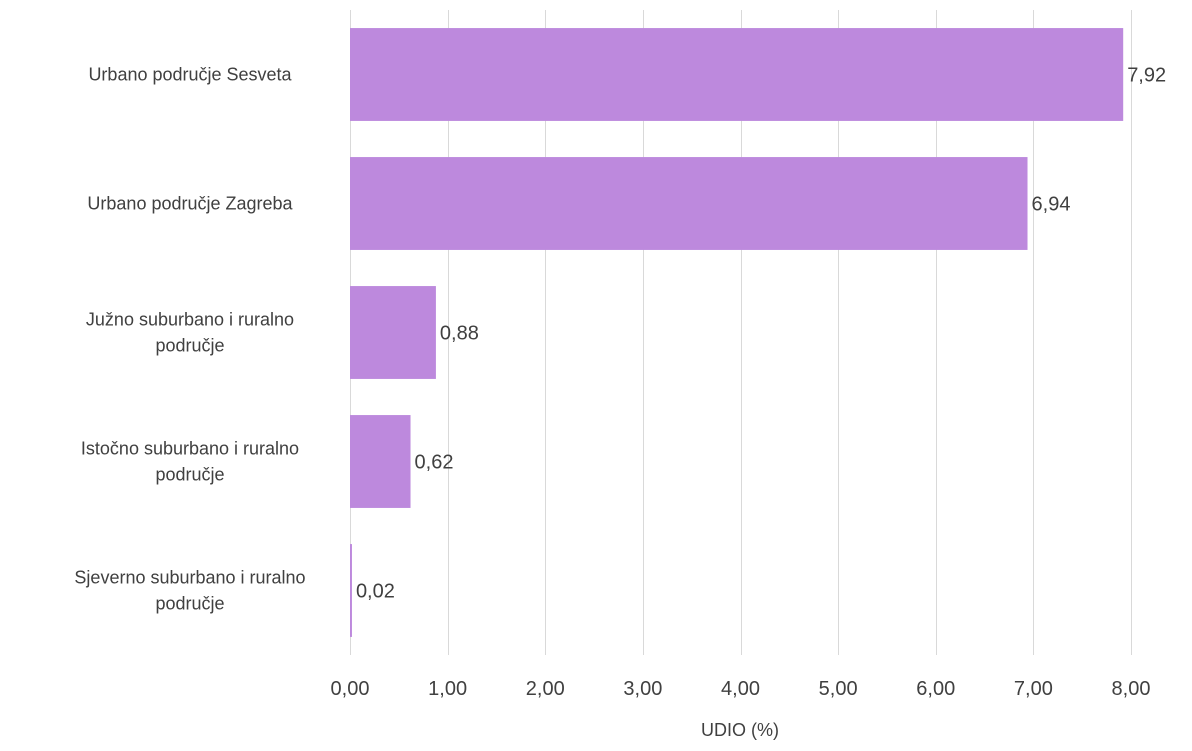 The height and width of the screenshot is (751, 1192). What do you see at coordinates (1033, 689) in the screenshot?
I see `x-tick-label: 7,00` at bounding box center [1033, 689].